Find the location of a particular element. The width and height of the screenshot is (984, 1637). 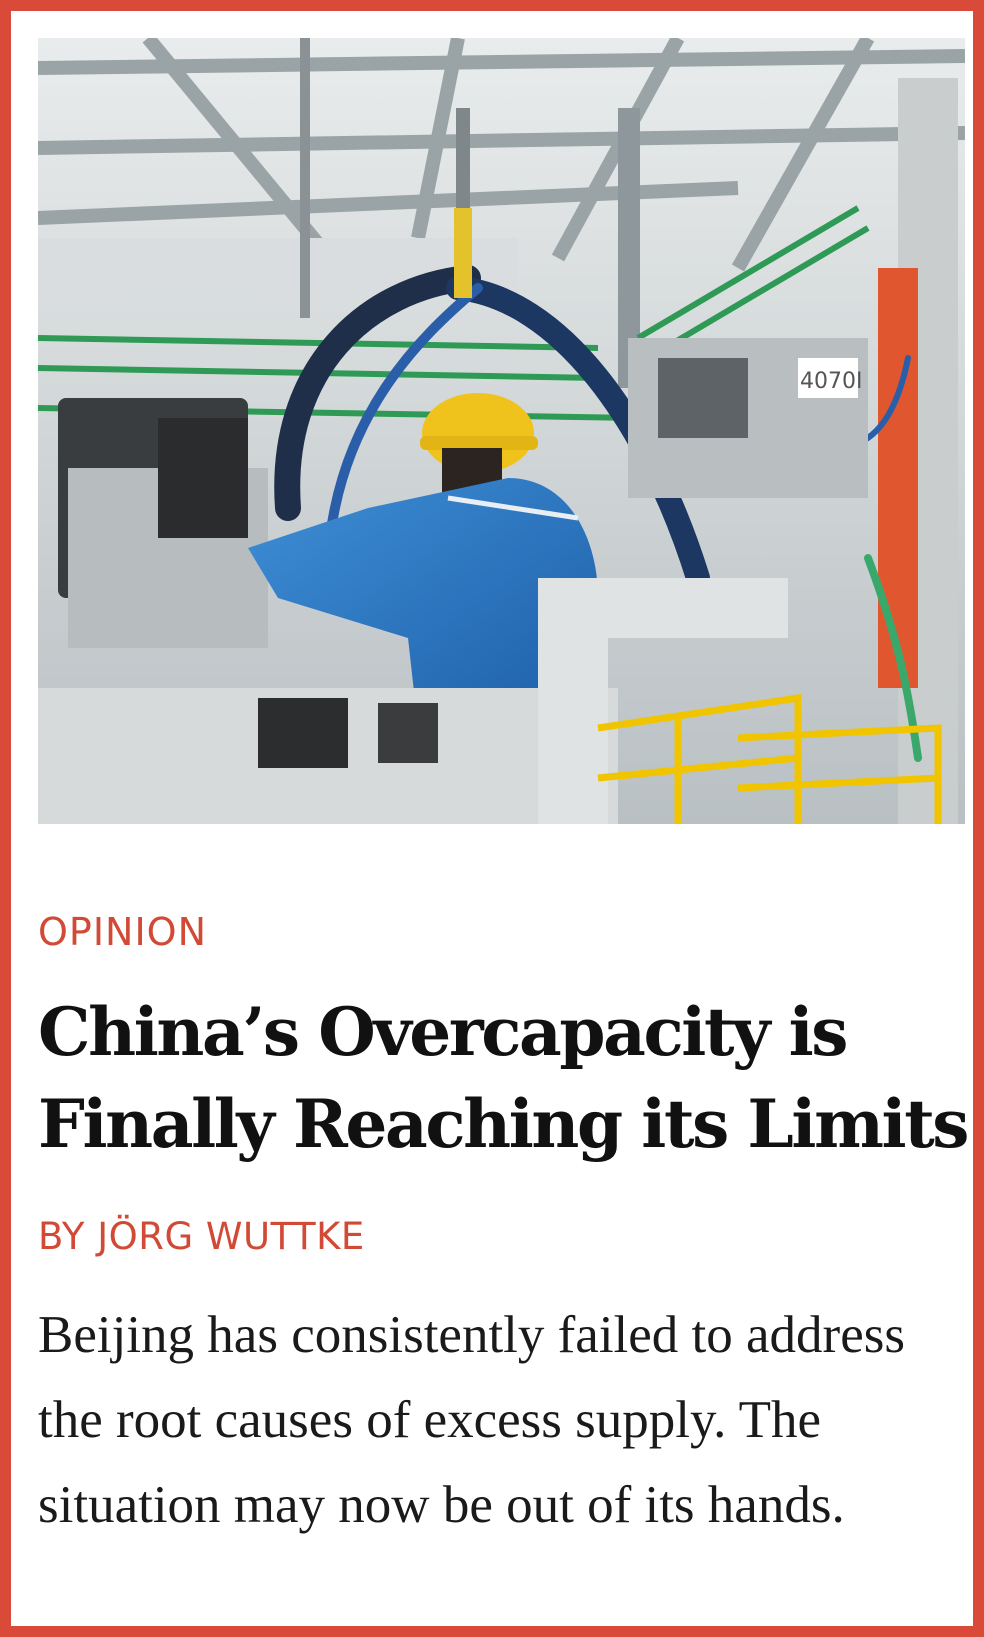

author-byline: BY JÖRG WUTTKE is located at coordinates (201, 1236).